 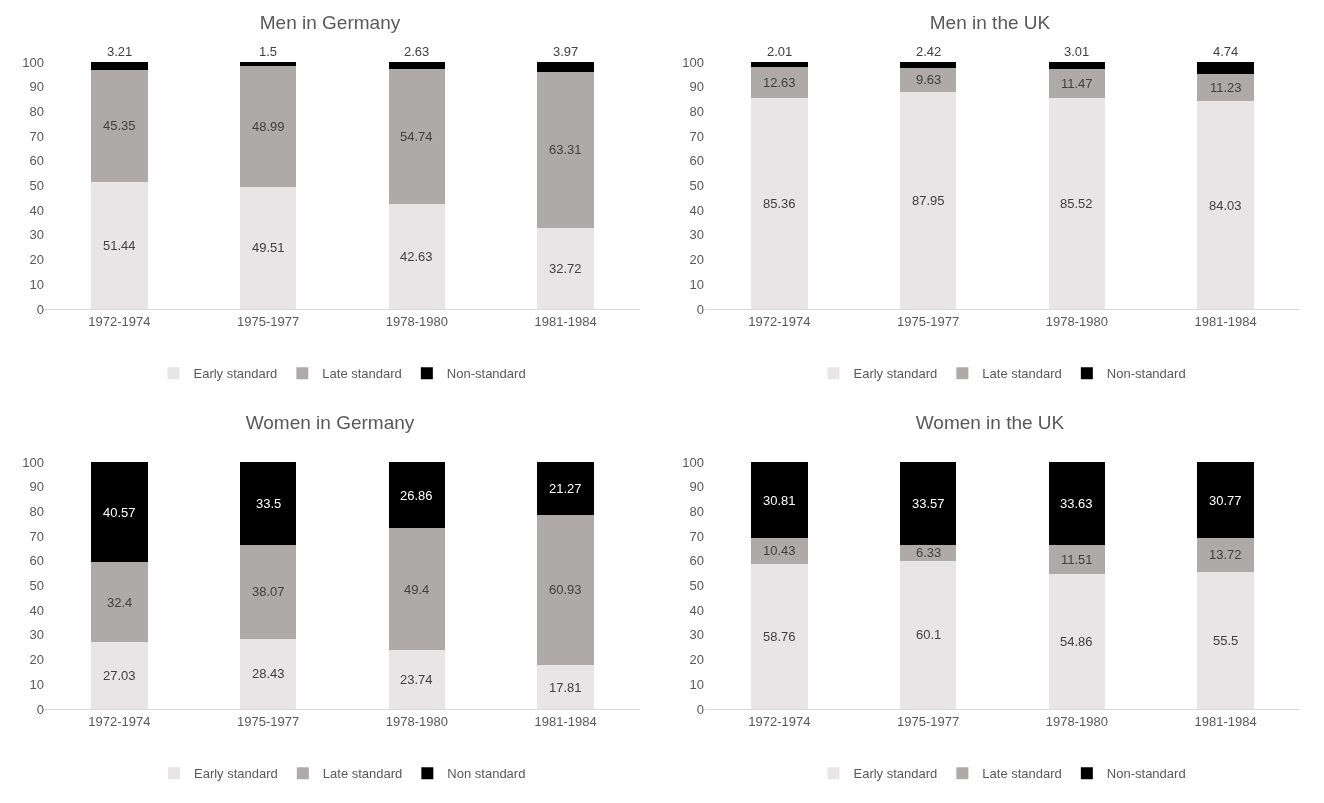 What do you see at coordinates (1225, 321) in the screenshot?
I see `x-tick-label: 1981-1984` at bounding box center [1225, 321].